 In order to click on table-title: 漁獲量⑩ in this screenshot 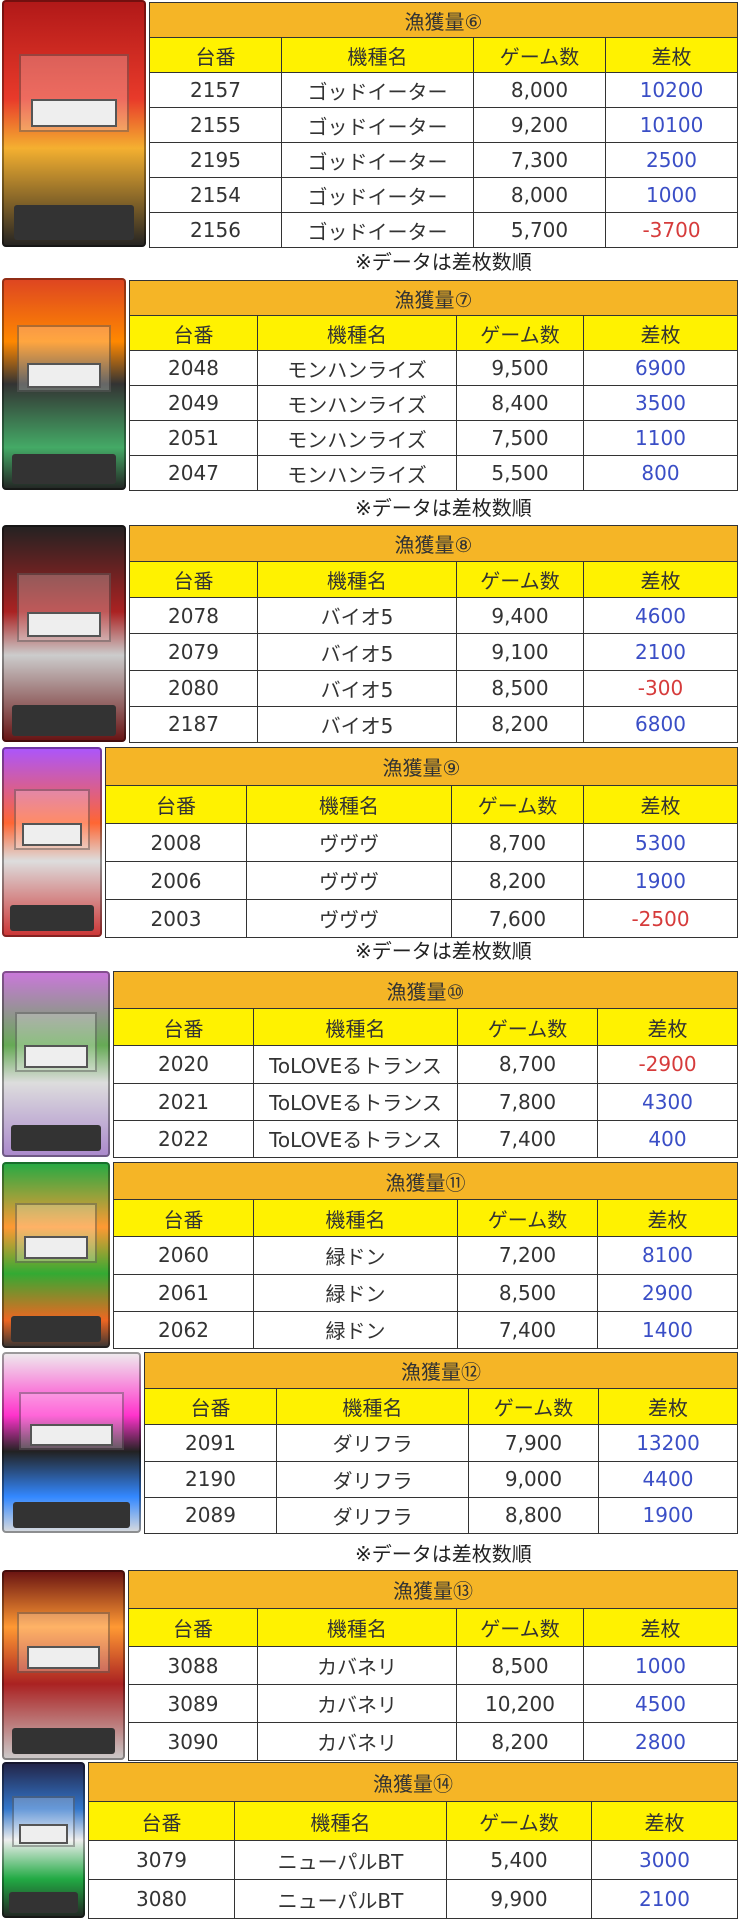, I will do `click(425, 990)`.